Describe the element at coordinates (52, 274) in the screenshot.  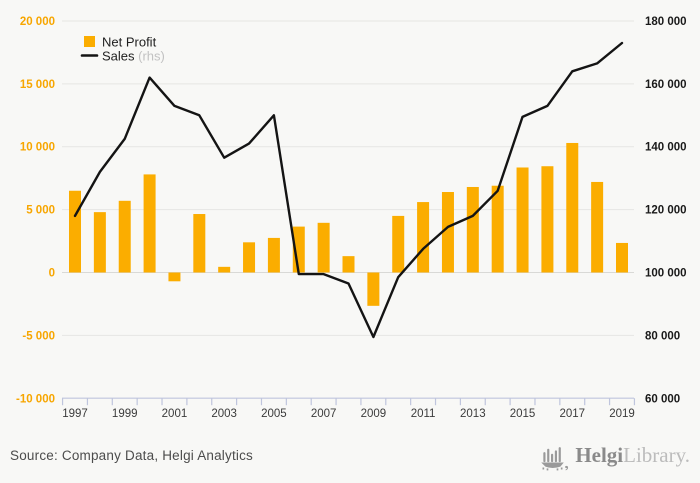
I see `y-axis-label-left: 0` at that location.